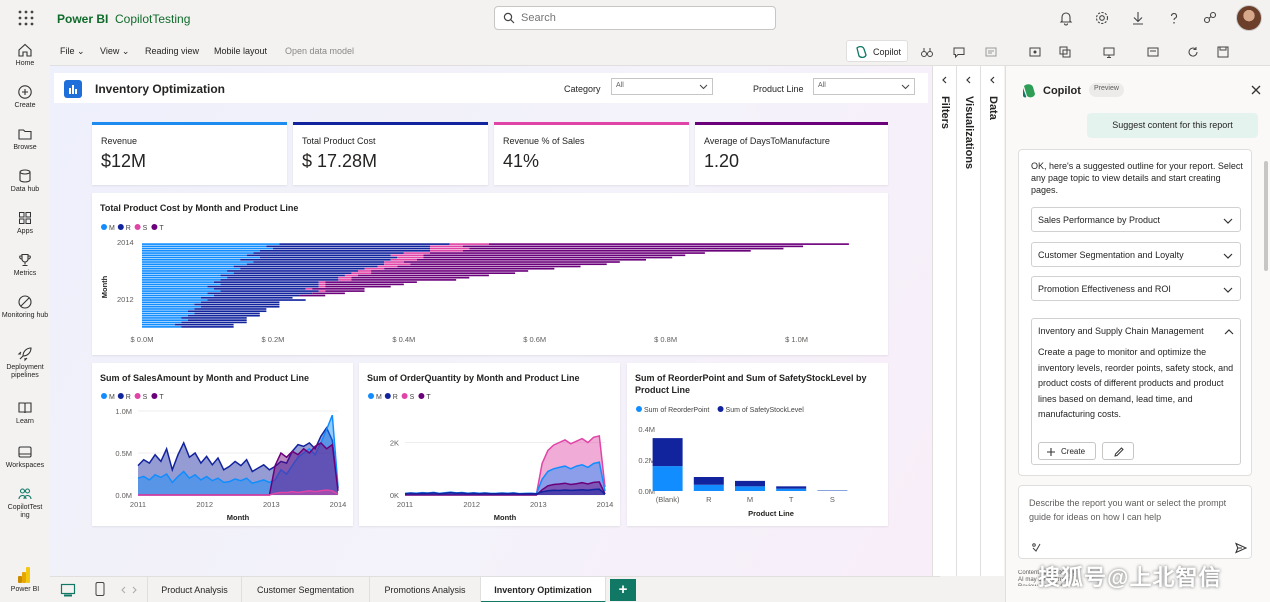 The image size is (1270, 602). Describe the element at coordinates (1118, 451) in the screenshot. I see `edit-prompt-button` at that location.